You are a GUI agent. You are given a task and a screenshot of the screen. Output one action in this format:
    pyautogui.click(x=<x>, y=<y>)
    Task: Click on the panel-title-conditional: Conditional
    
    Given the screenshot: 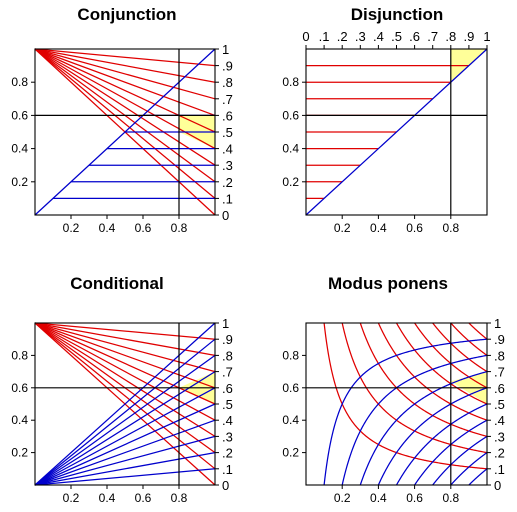 What is the action you would take?
    pyautogui.click(x=116, y=283)
    